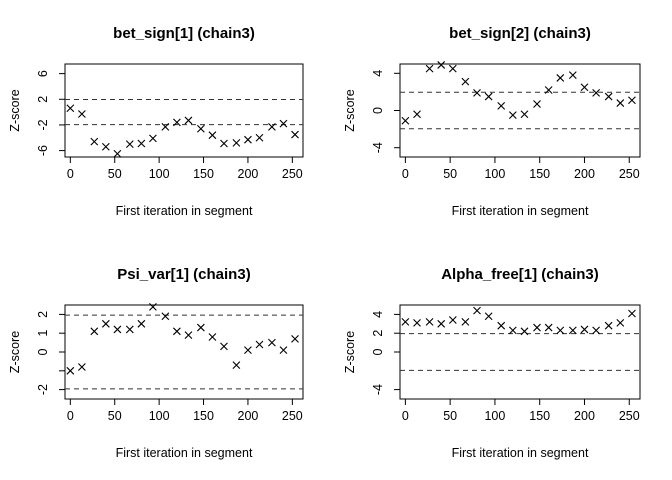 The height and width of the screenshot is (480, 672). What do you see at coordinates (539, 416) in the screenshot?
I see `panel-4-x-tick-label-150: 150` at bounding box center [539, 416].